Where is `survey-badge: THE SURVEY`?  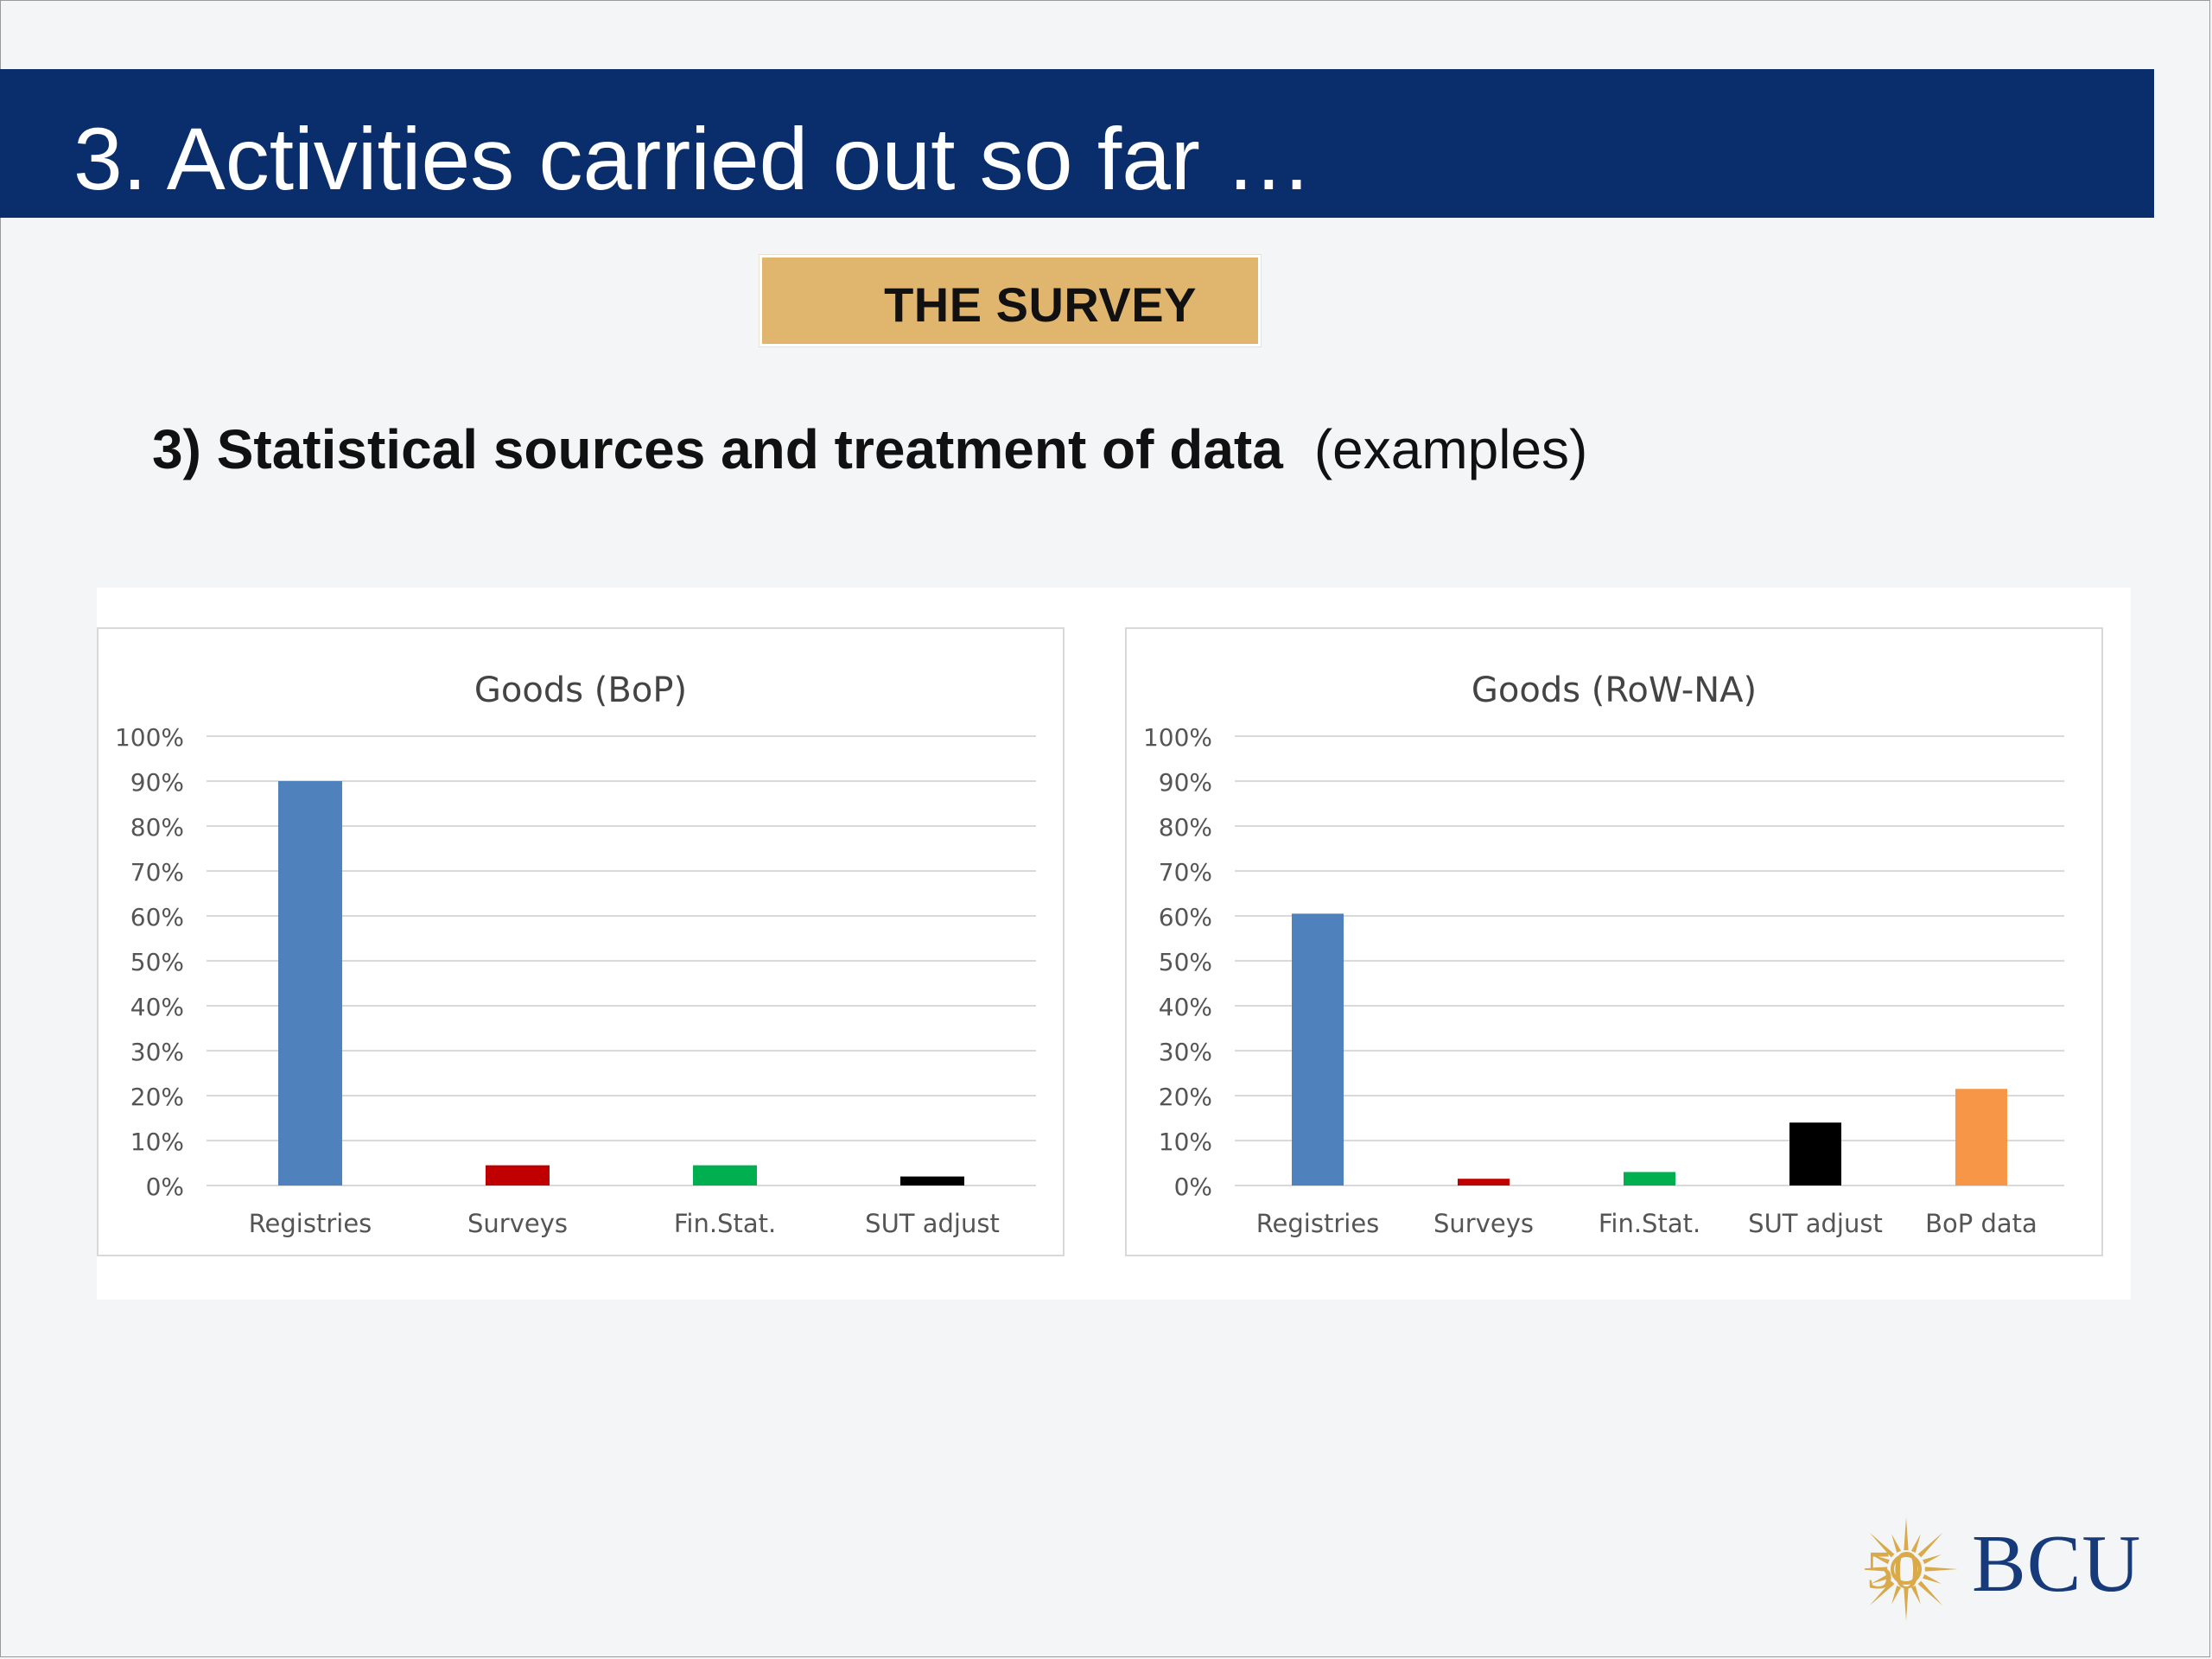
survey-badge: THE SURVEY is located at coordinates (1010, 300).